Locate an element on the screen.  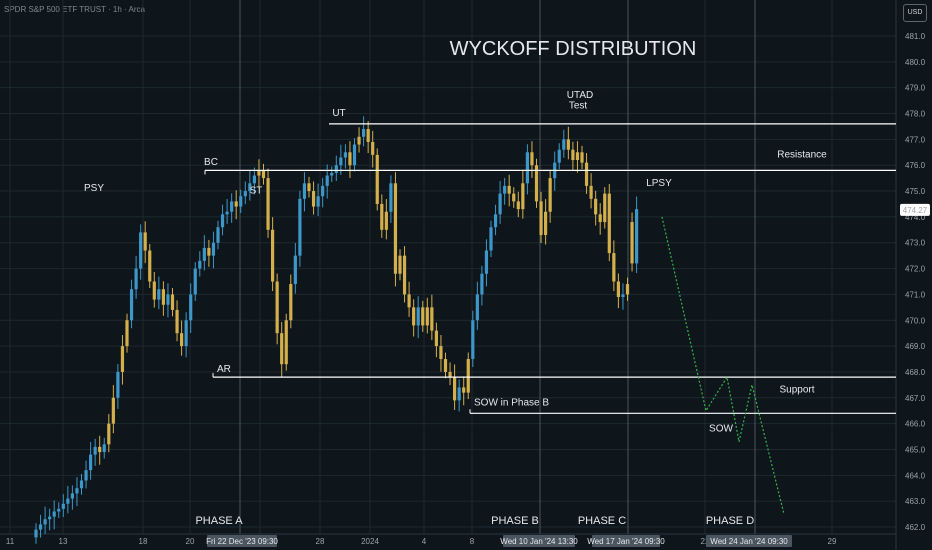
y-tick-label: 462.0 is located at coordinates (915, 527).